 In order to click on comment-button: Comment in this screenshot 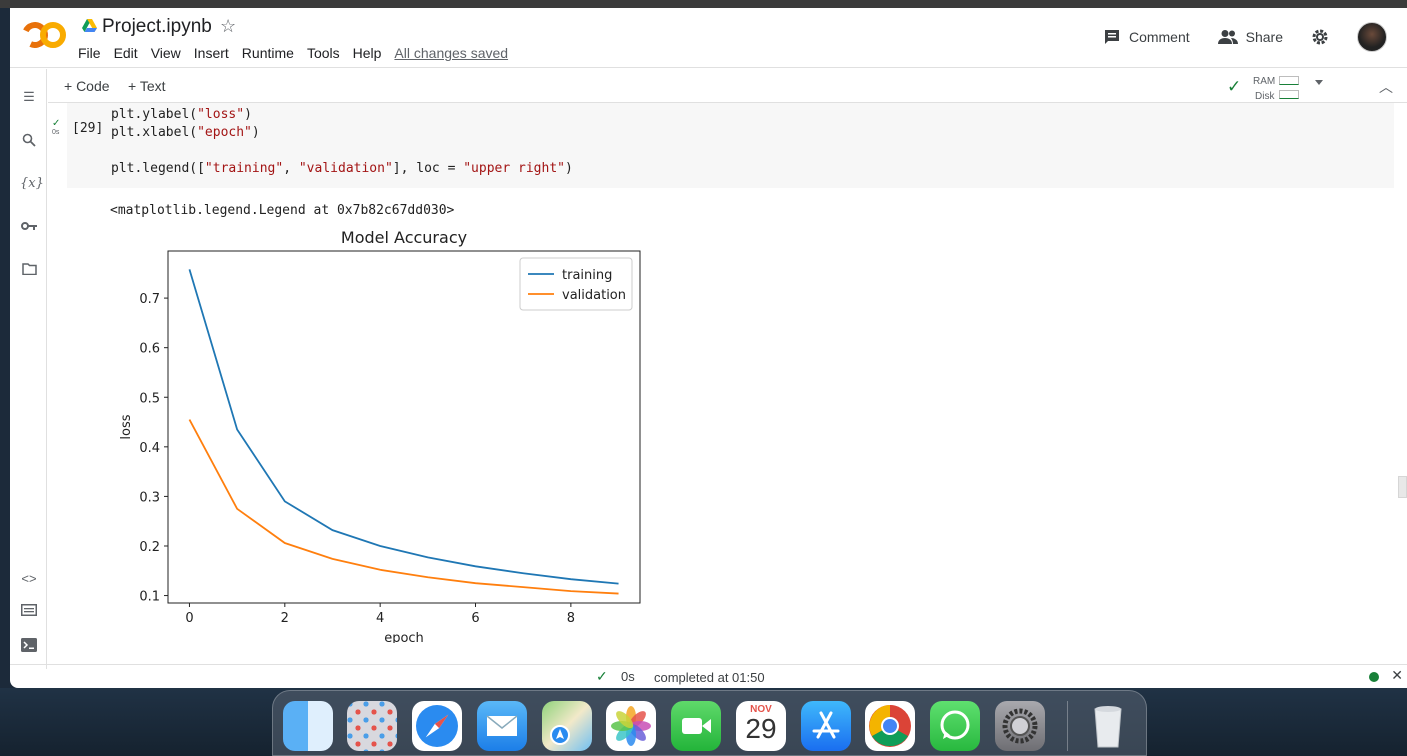, I will do `click(1146, 37)`.